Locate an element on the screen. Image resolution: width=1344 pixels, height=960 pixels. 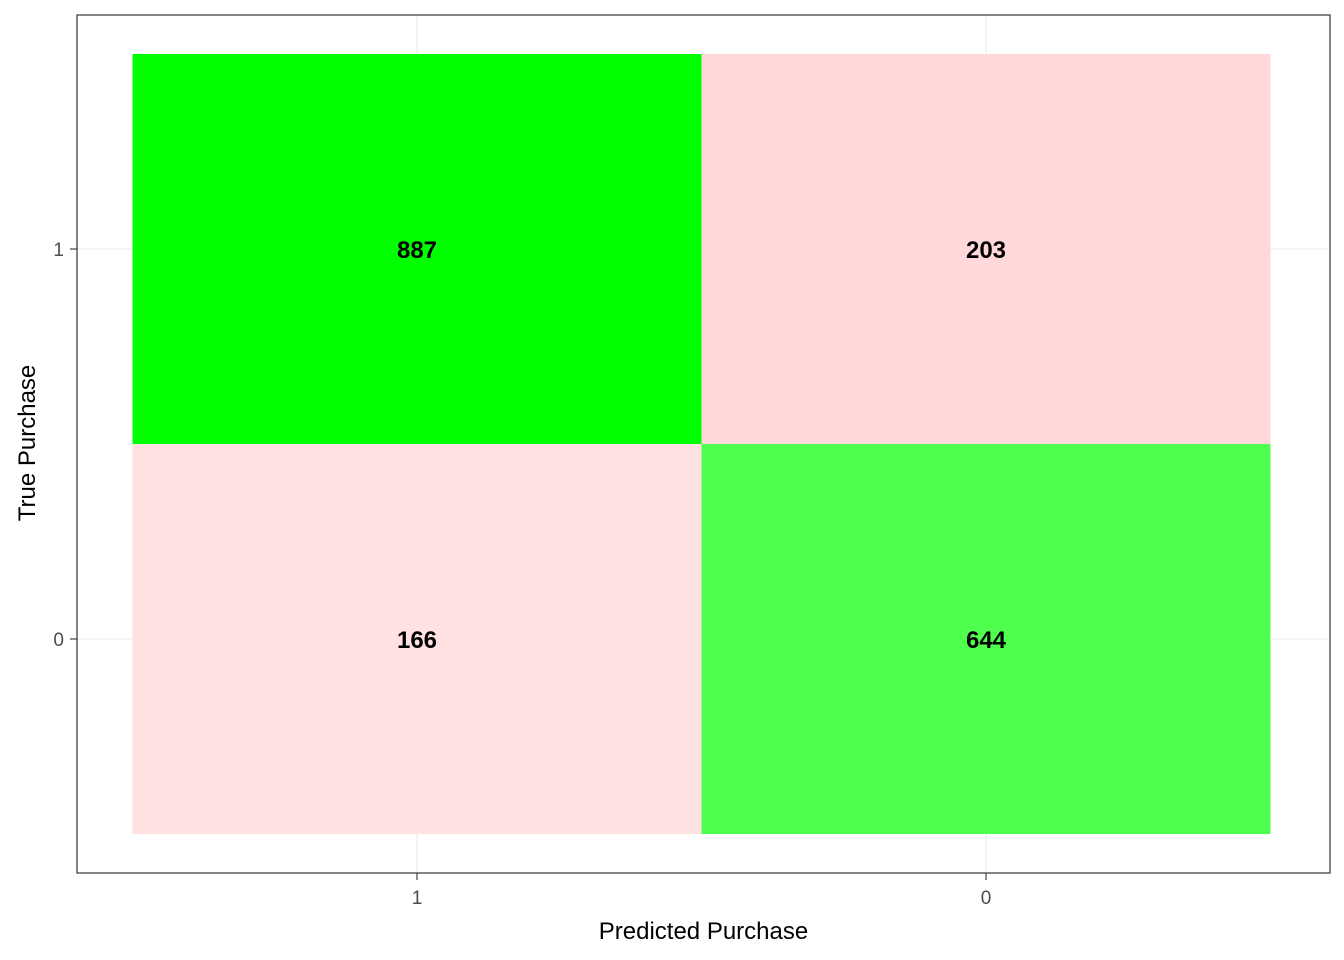
cell-value-label: 887 is located at coordinates (417, 250).